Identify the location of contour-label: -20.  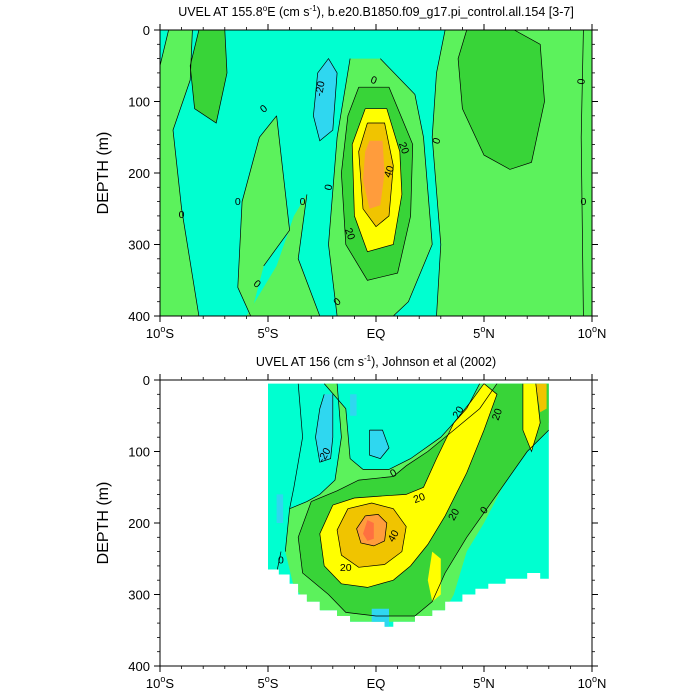
(320, 88).